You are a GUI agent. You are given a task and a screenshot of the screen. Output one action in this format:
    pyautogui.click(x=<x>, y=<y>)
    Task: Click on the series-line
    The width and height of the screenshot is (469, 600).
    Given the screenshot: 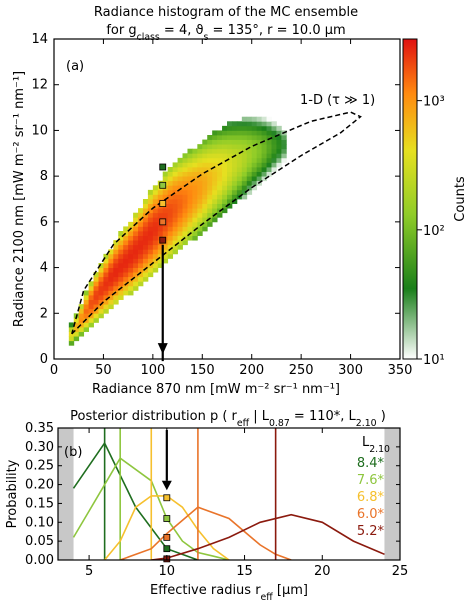 What is the action you would take?
    pyautogui.click(x=268, y=536)
    